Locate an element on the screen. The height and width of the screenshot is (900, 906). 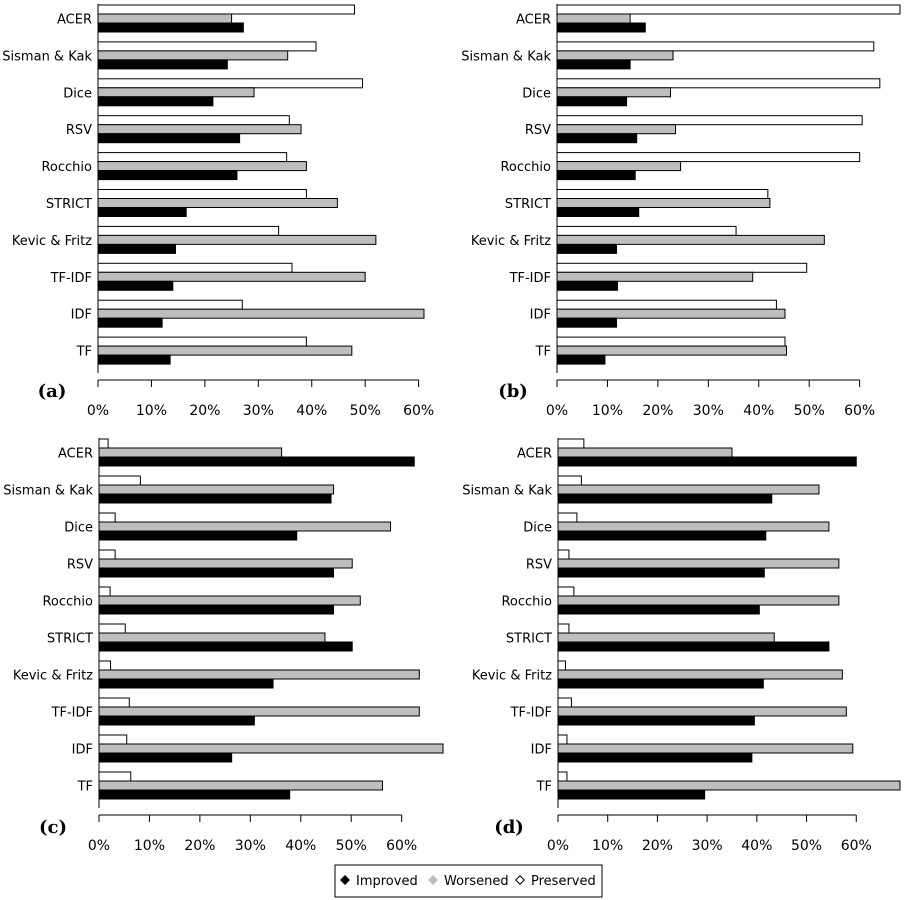
legend-swatch-worsened is located at coordinates (433, 880).